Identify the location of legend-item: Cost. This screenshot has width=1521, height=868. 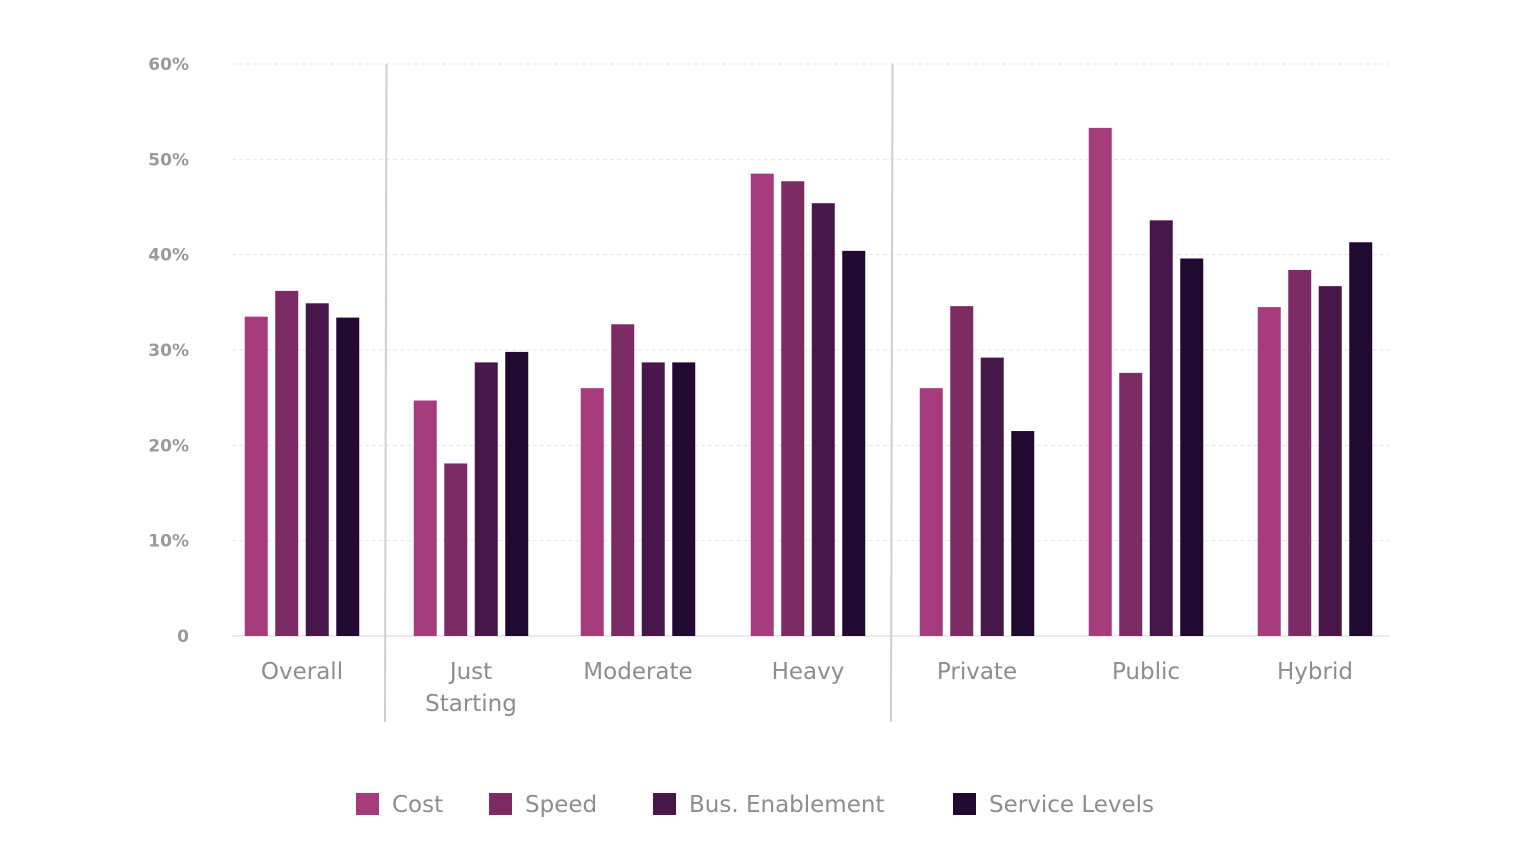
(399, 805).